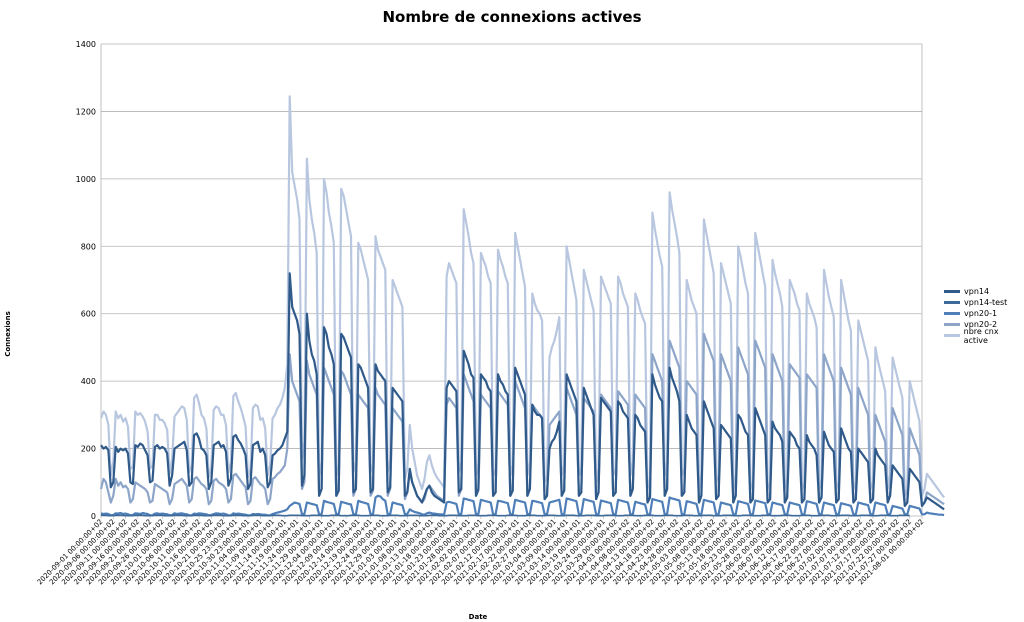  What do you see at coordinates (478, 617) in the screenshot?
I see `x-axis-label: Date` at bounding box center [478, 617].